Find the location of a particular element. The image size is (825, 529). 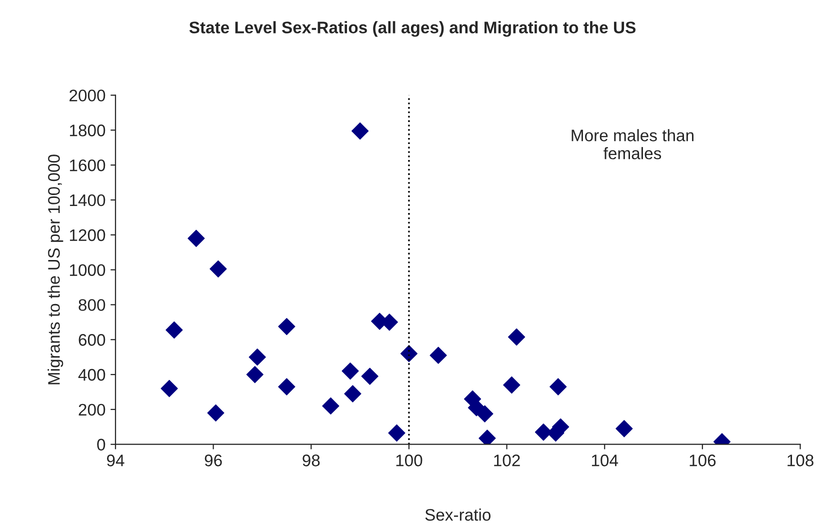

annotation: More males than females is located at coordinates (633, 144).